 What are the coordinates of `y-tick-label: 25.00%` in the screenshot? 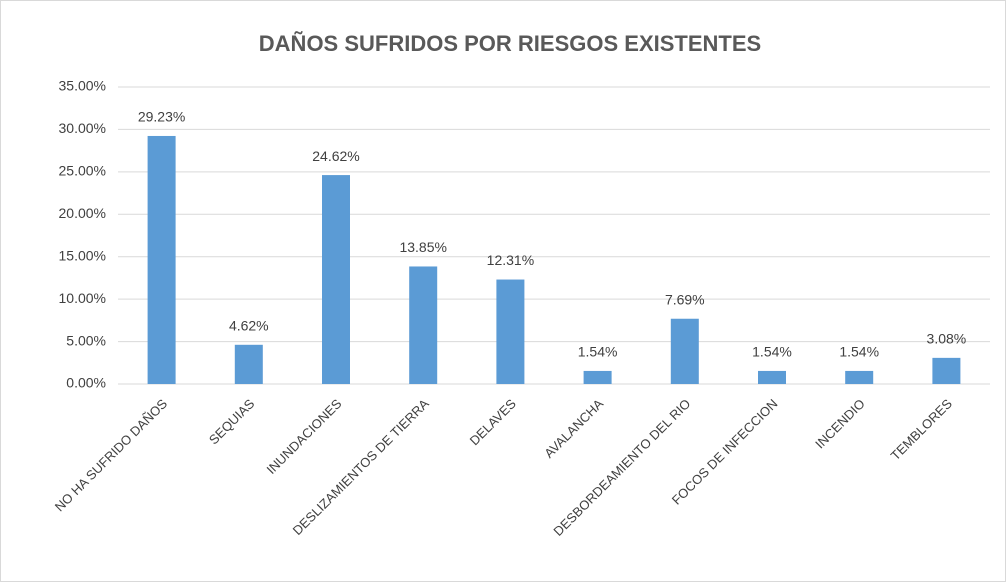 It's located at (82, 171).